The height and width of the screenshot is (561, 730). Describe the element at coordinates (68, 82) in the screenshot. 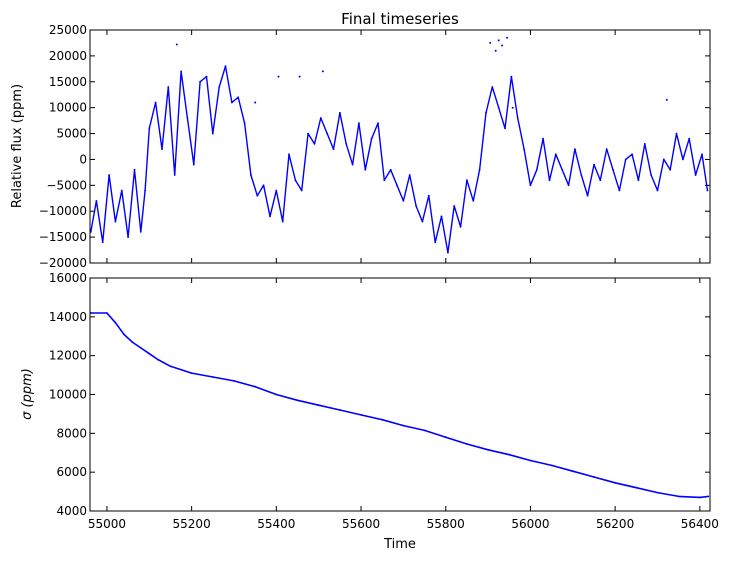

I see `y-tick-label: 15000` at that location.